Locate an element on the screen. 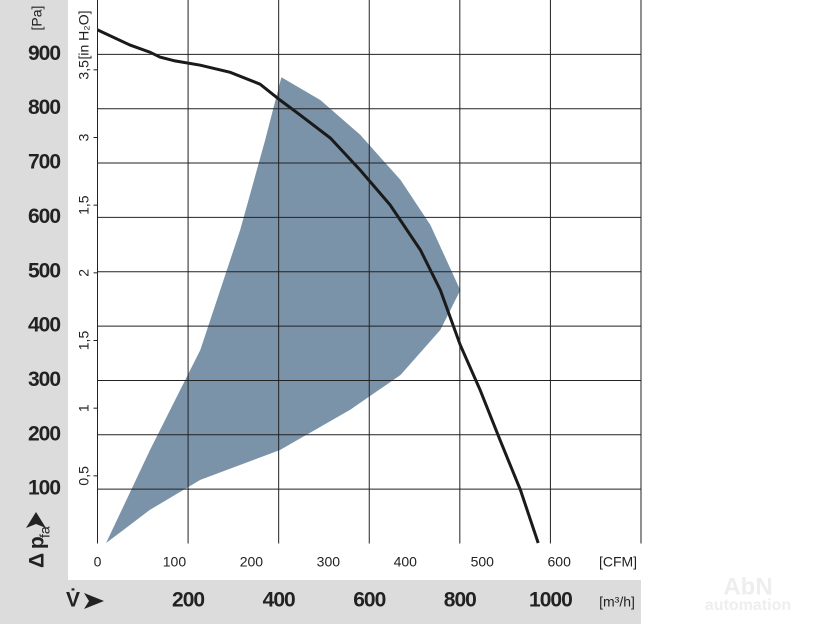 The image size is (816, 629). y-tick-label: 600 is located at coordinates (44, 216).